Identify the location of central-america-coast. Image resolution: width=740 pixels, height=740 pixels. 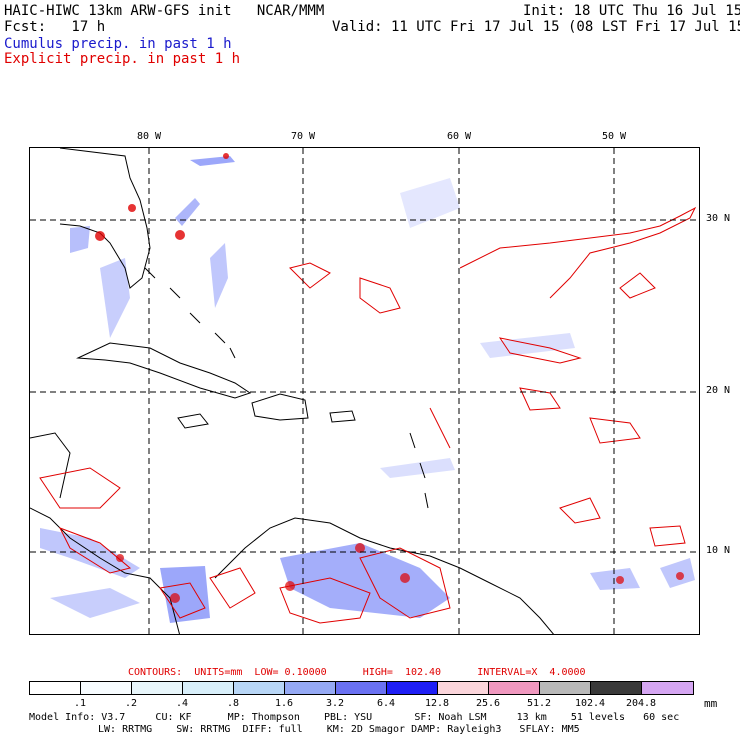
(105, 570).